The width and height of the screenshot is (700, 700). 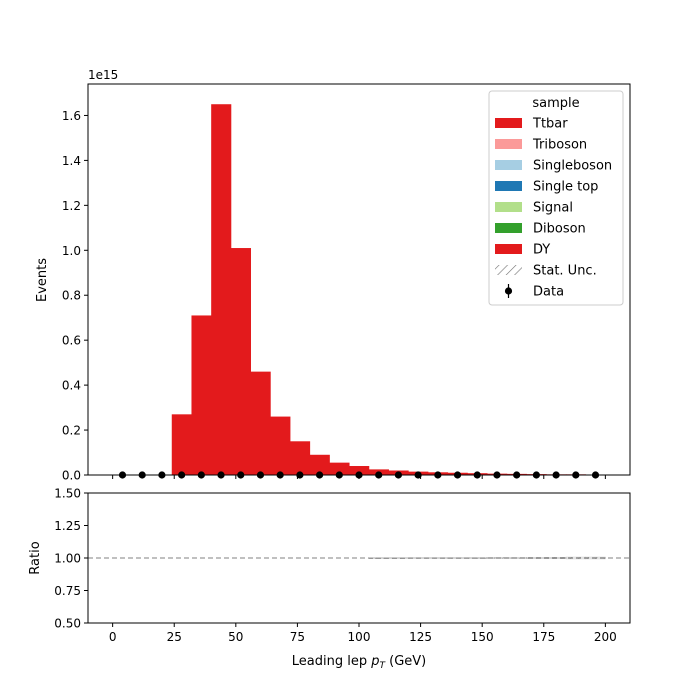 I want to click on legend-label: Triboson, so click(x=559, y=145).